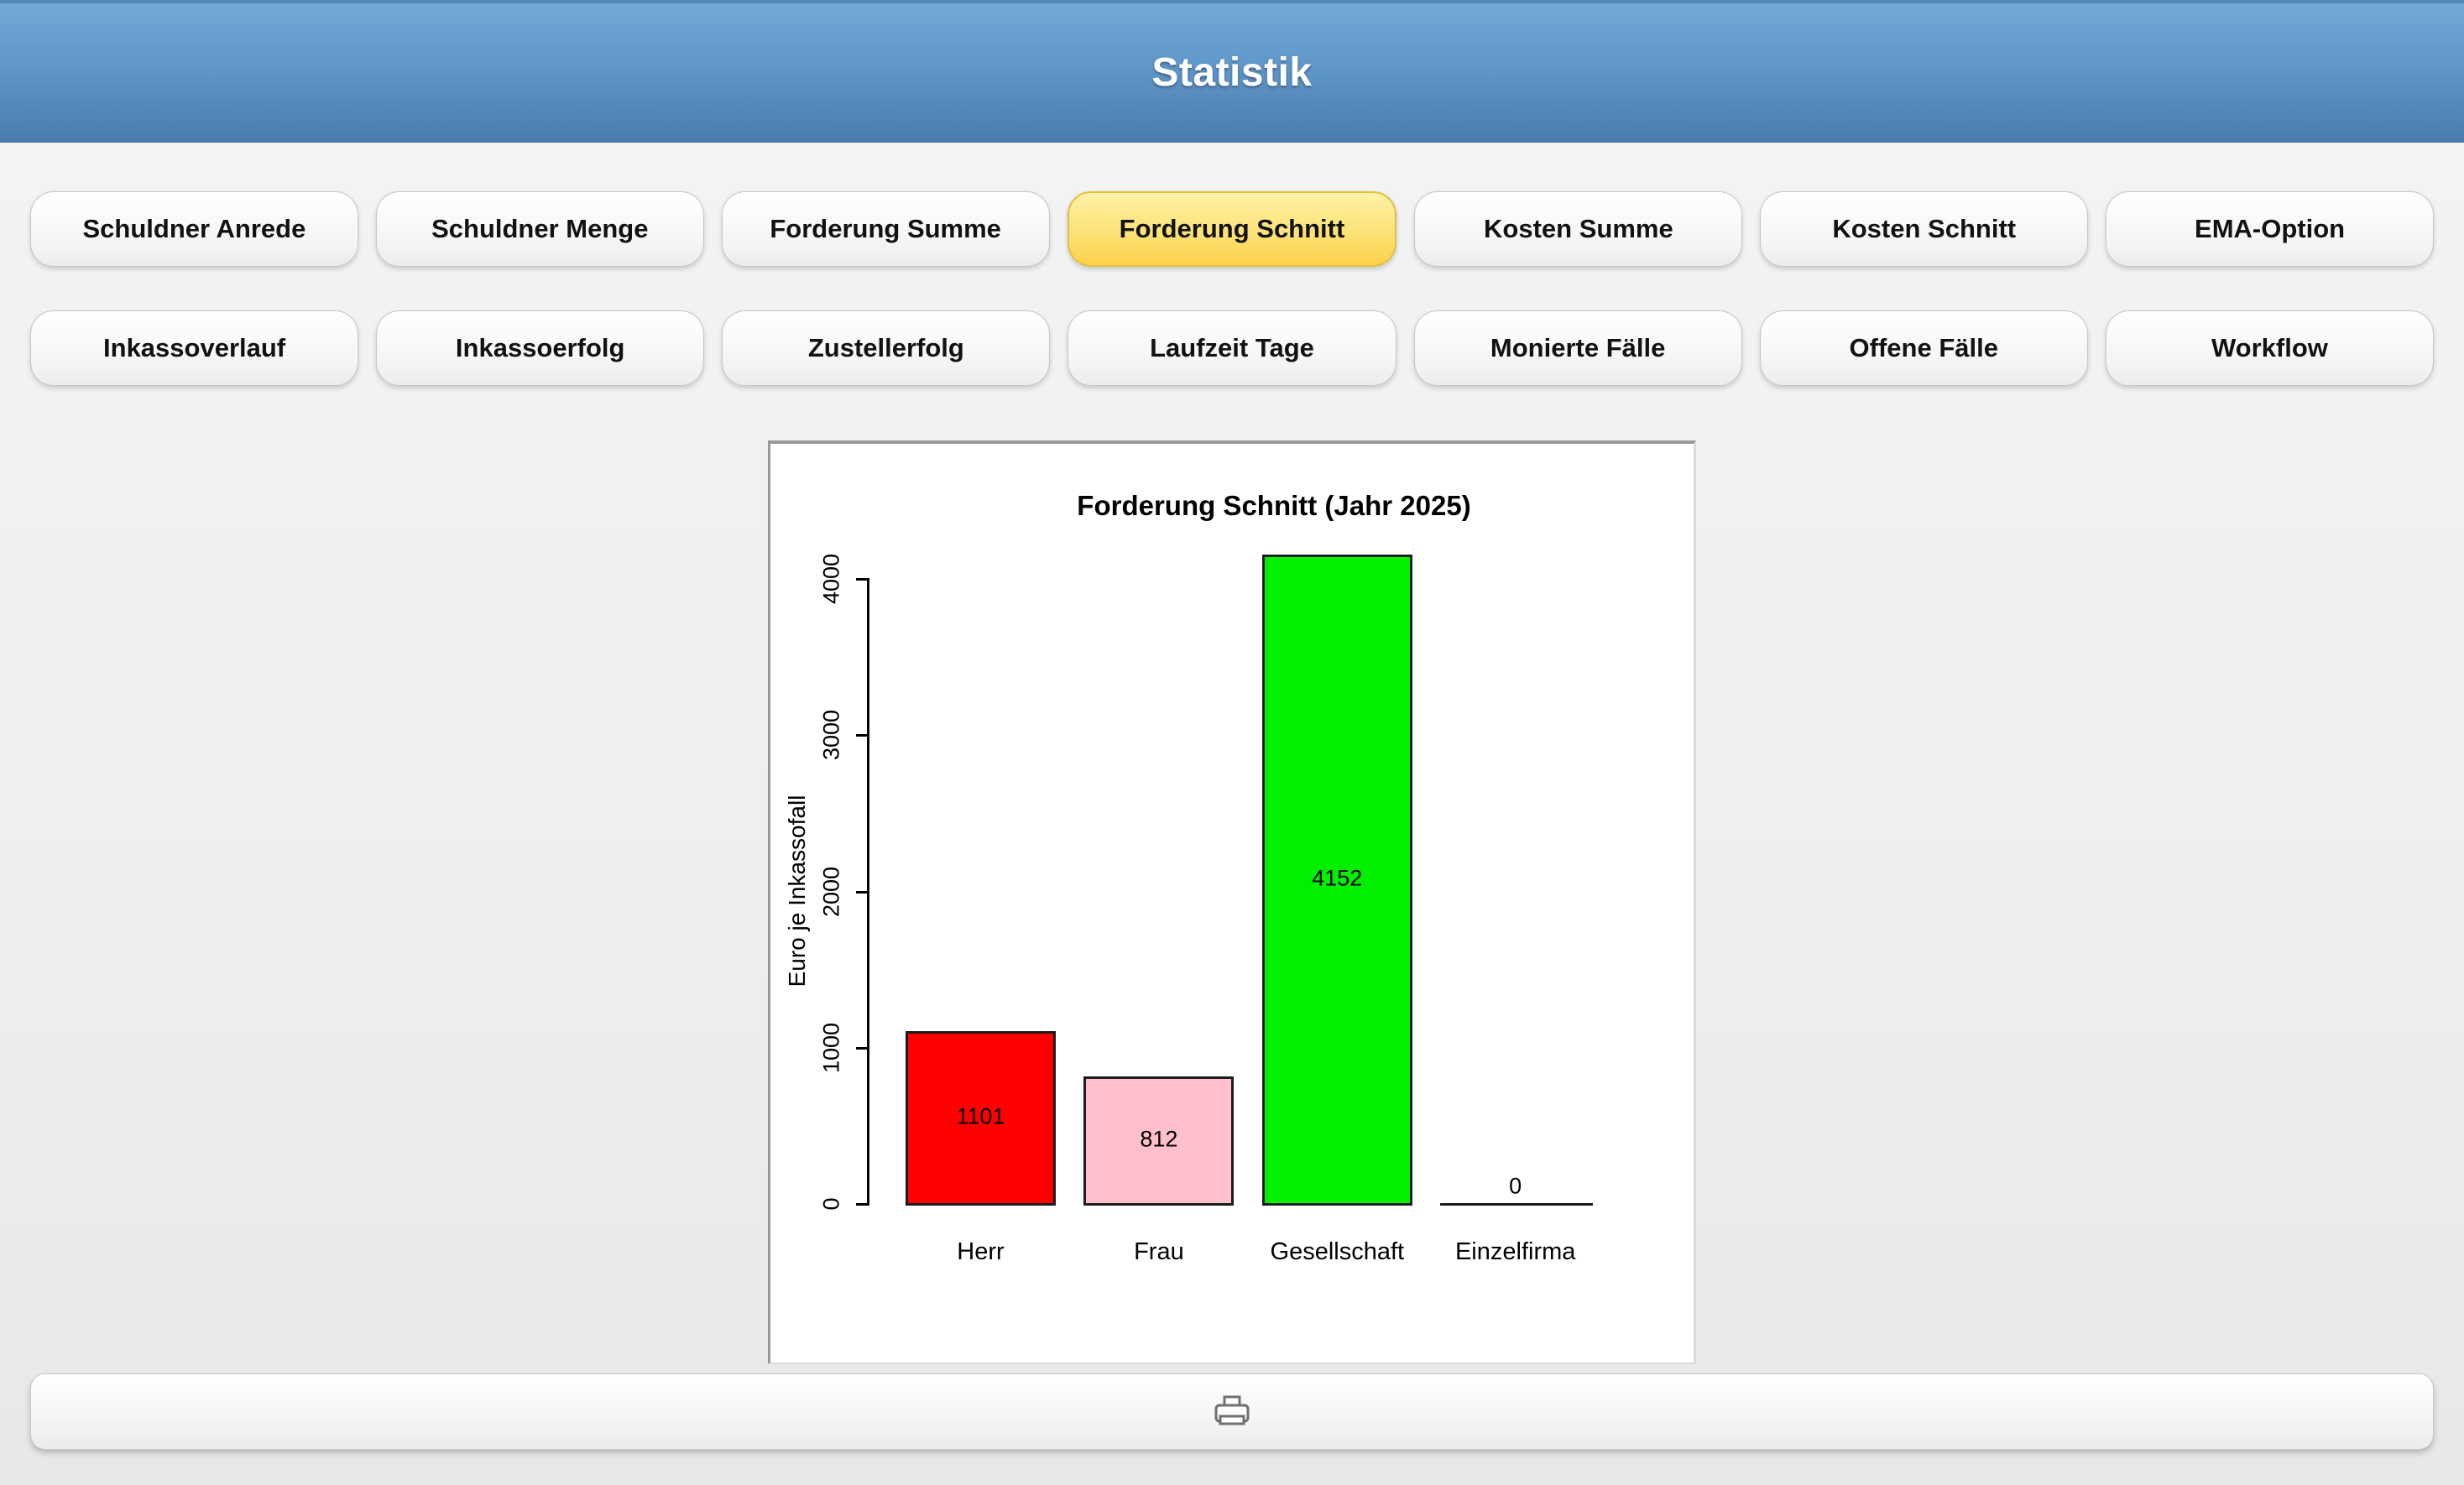  I want to click on bar-value-gesellschaft: 4152, so click(1337, 878).